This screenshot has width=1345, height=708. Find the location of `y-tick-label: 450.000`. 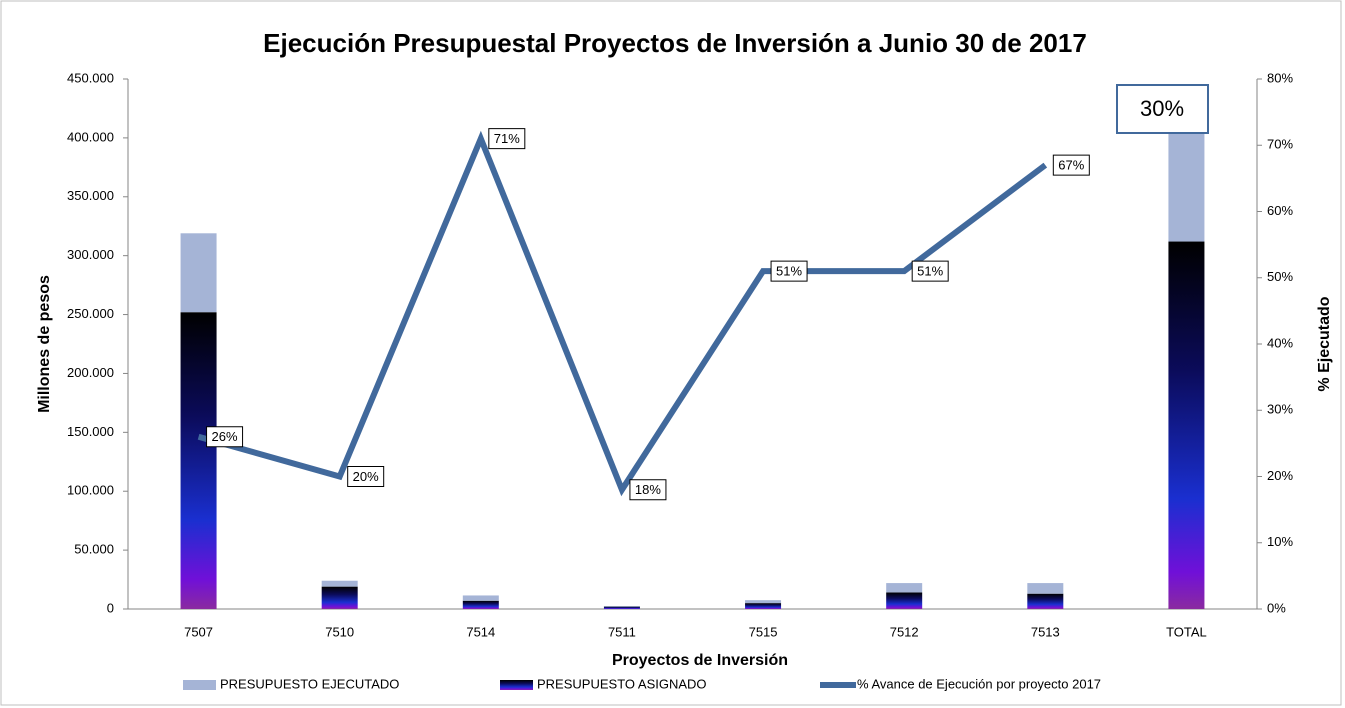

y-tick-label: 450.000 is located at coordinates (90, 77).